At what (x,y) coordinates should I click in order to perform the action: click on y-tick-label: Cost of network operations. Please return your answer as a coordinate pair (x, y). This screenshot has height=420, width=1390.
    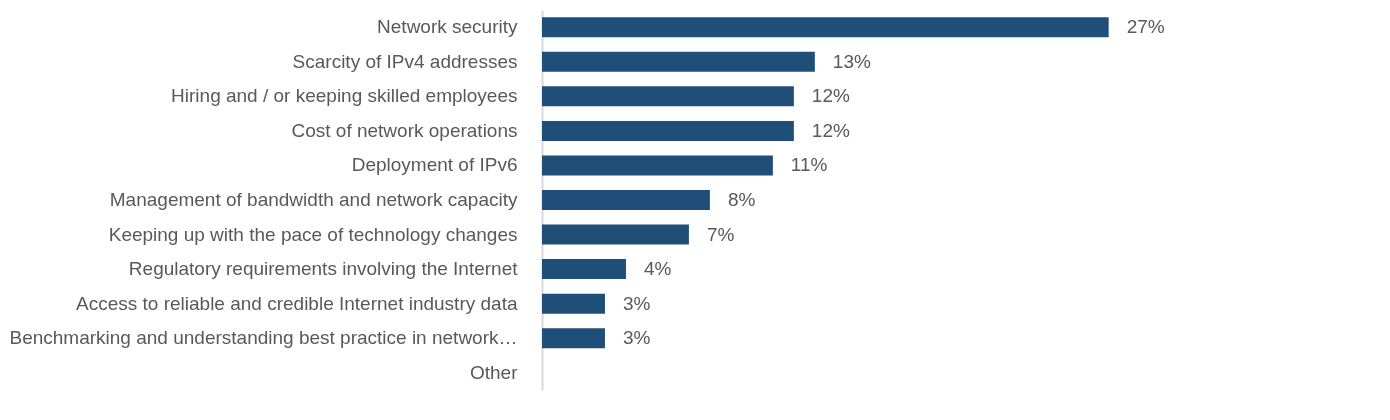
    Looking at the image, I should click on (404, 130).